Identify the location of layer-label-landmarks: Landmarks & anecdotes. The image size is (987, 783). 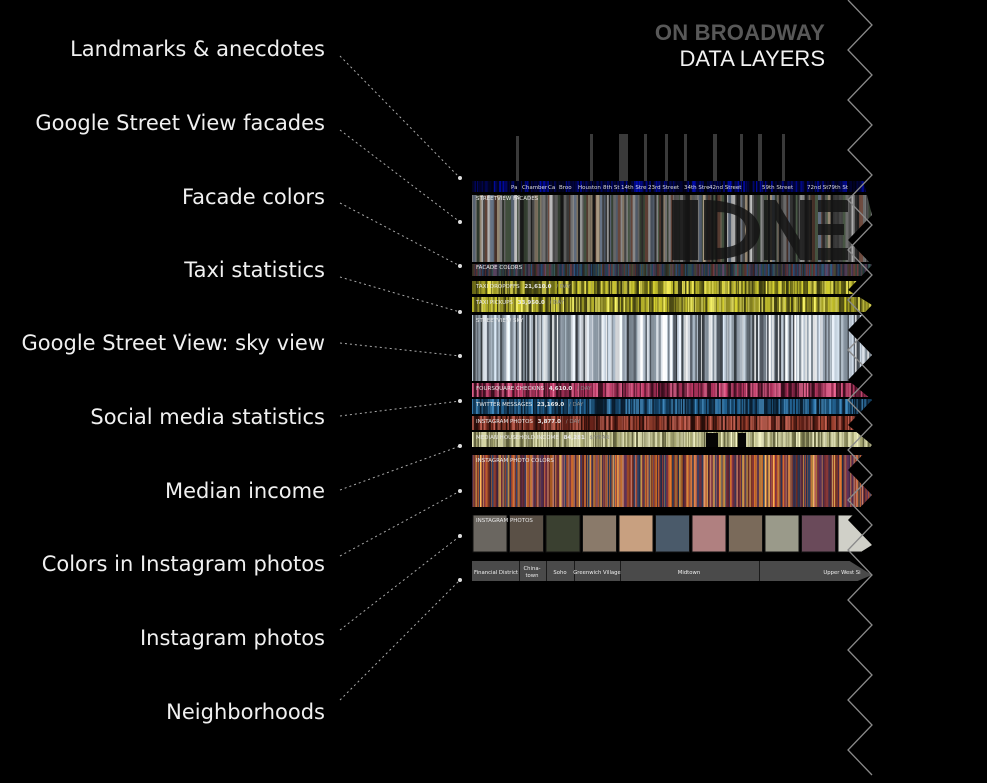
(197, 49).